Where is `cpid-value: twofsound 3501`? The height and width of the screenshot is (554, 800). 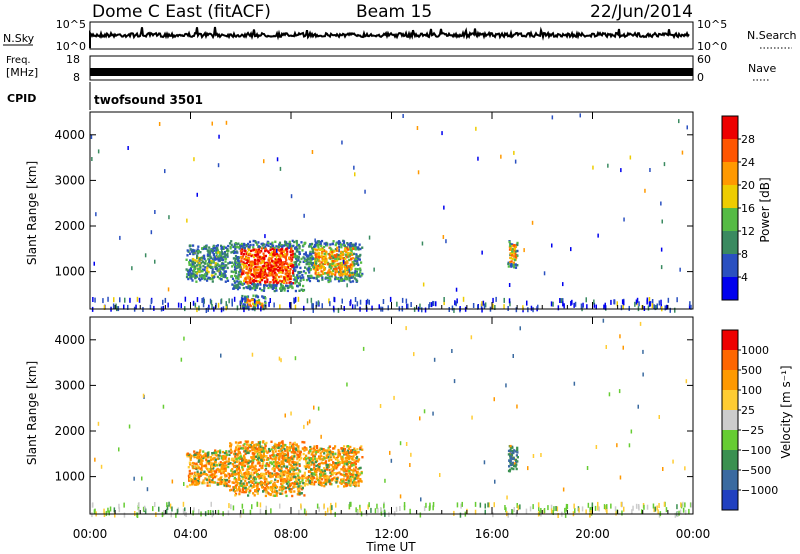
cpid-value: twofsound 3501 is located at coordinates (148, 100).